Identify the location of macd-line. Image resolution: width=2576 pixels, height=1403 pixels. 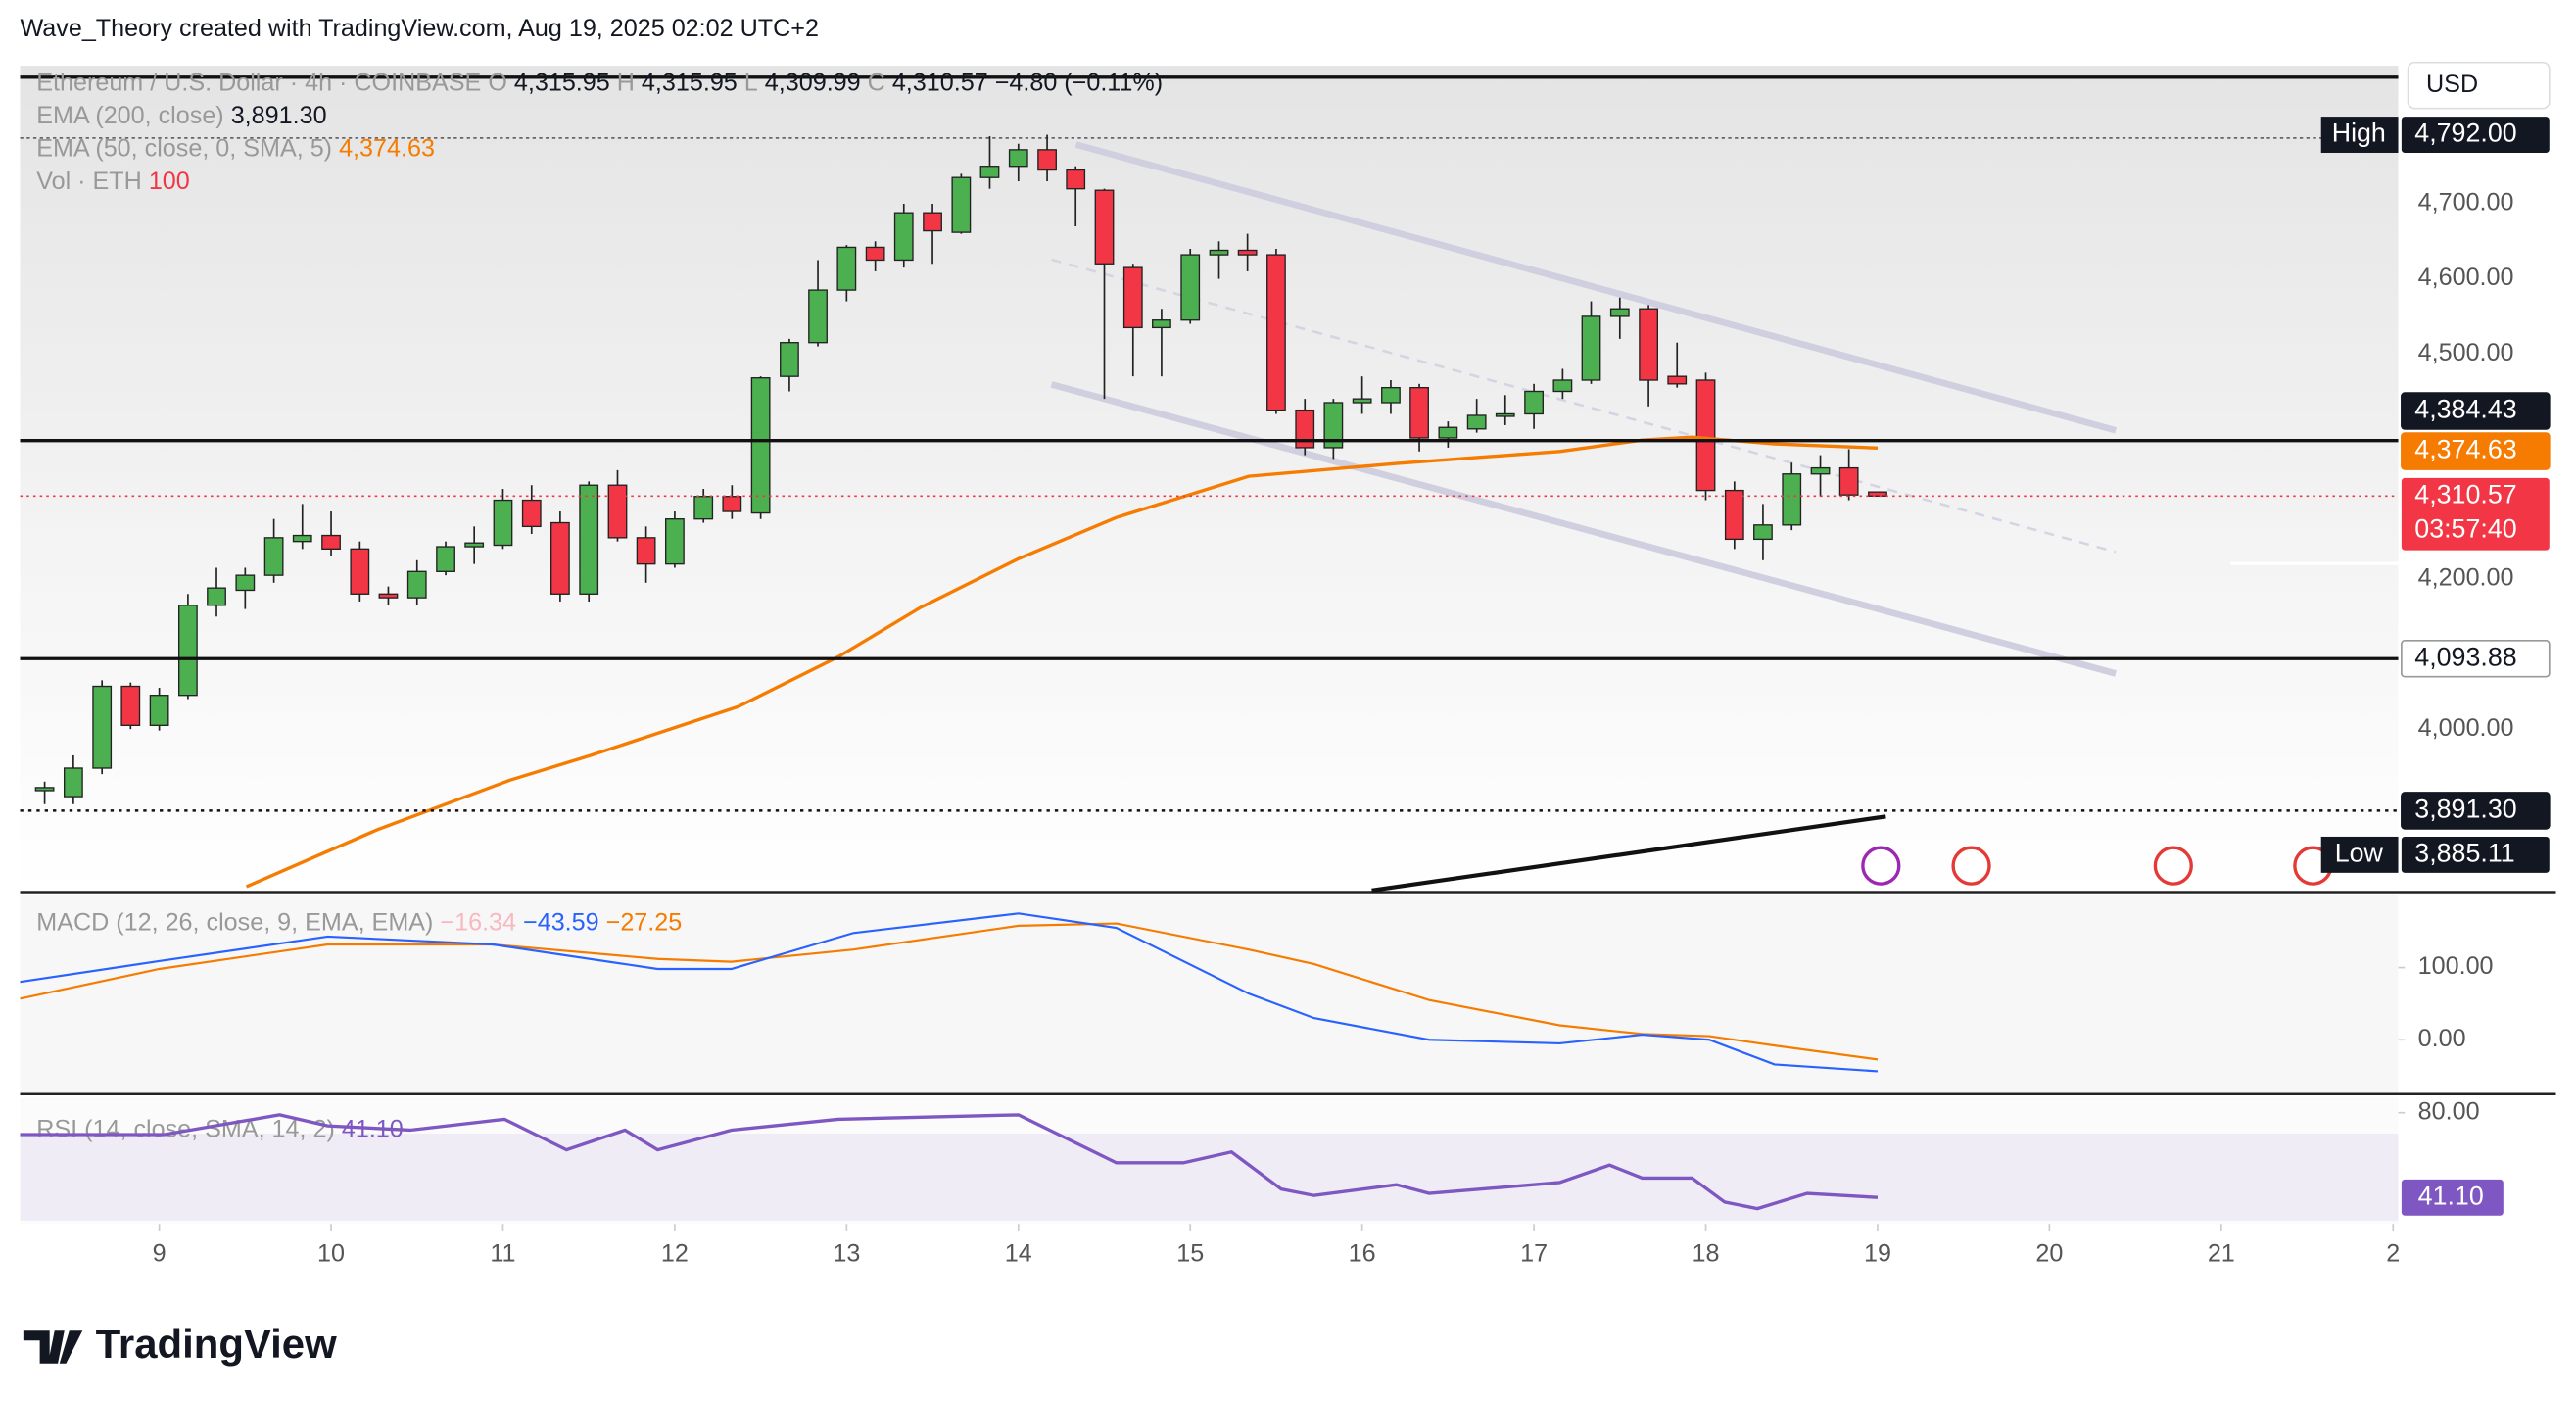
(950, 993).